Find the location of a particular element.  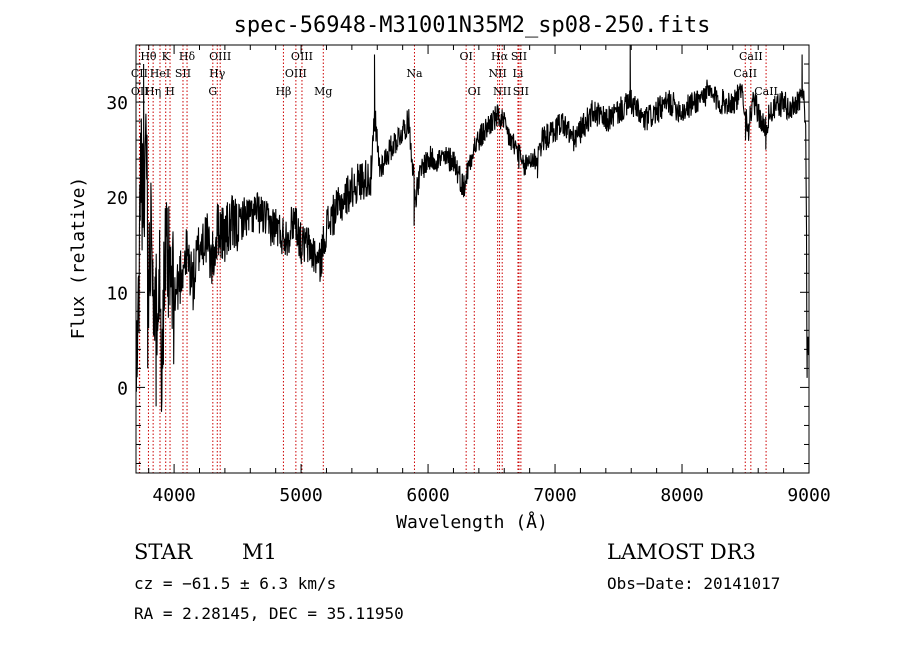

x-tick-label: 9000 is located at coordinates (808, 495).